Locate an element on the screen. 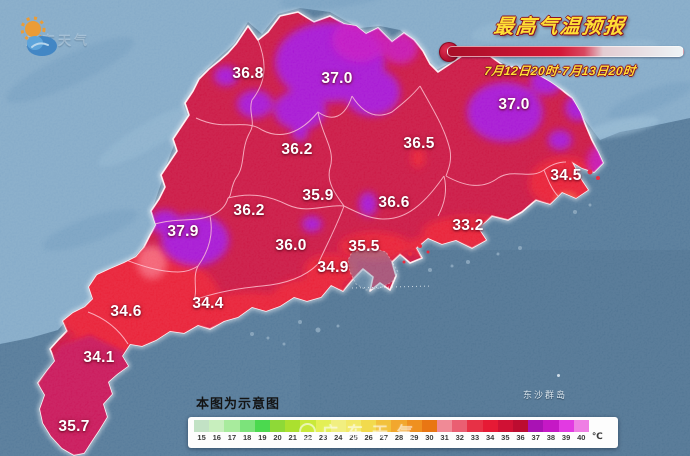  temp-label: 36.0 is located at coordinates (291, 245).